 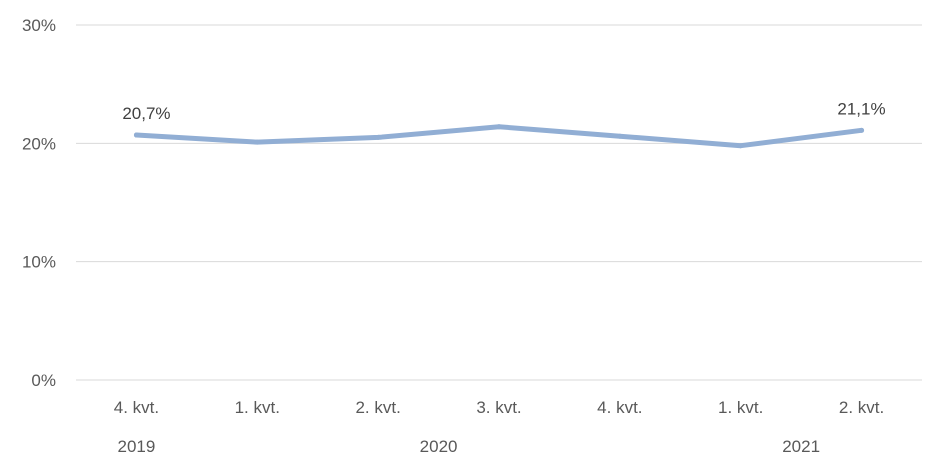 What do you see at coordinates (503, 111) in the screenshot?
I see `data-labels: 20,7% 21,1%` at bounding box center [503, 111].